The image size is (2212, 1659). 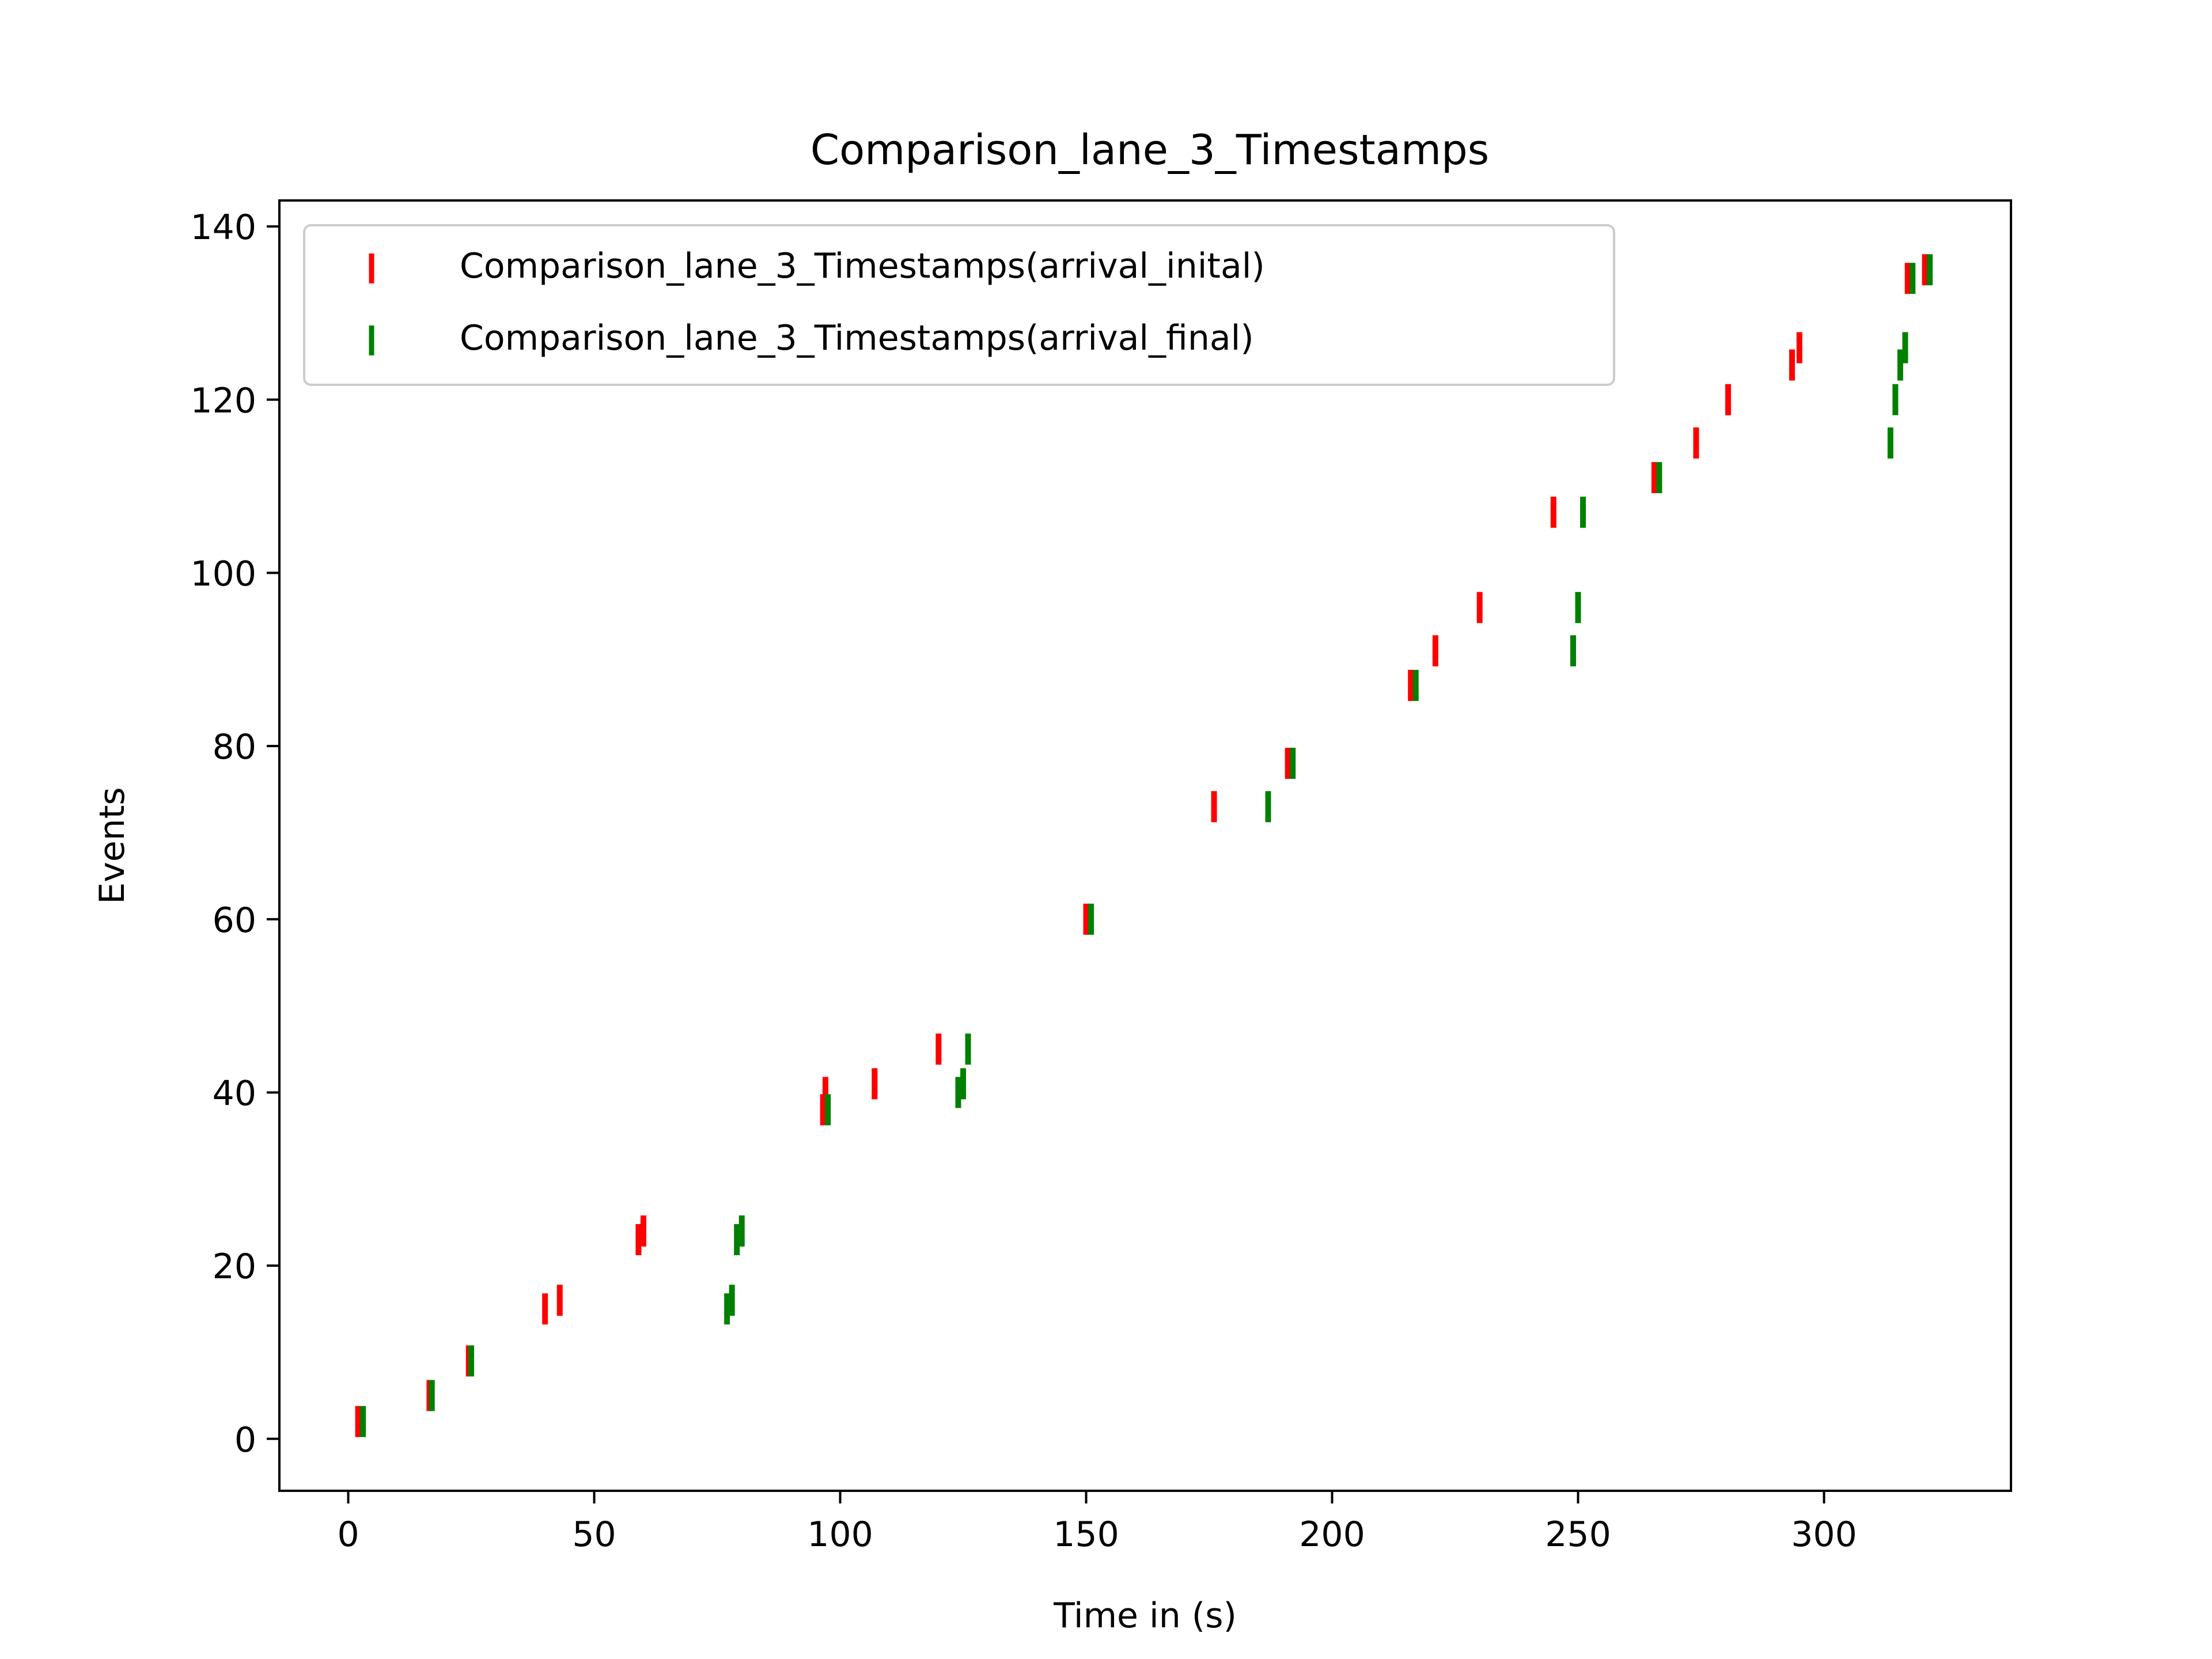 I want to click on x-tick-label: 150, so click(x=1086, y=1534).